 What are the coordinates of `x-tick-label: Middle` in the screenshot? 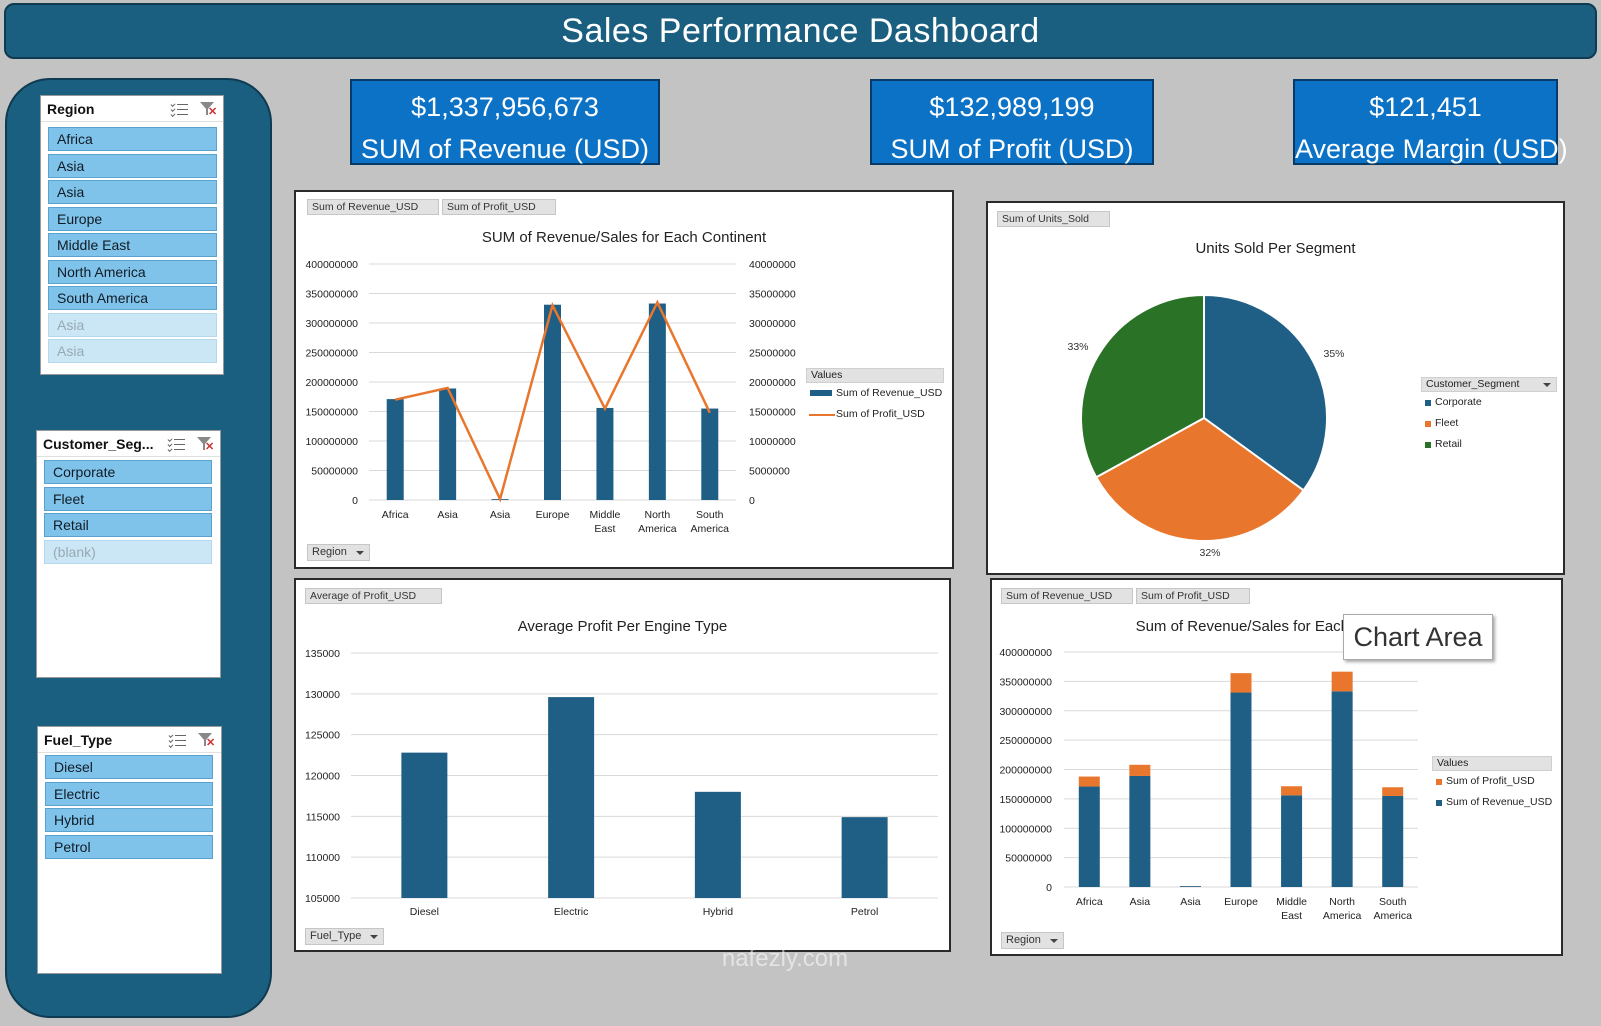 It's located at (604, 515).